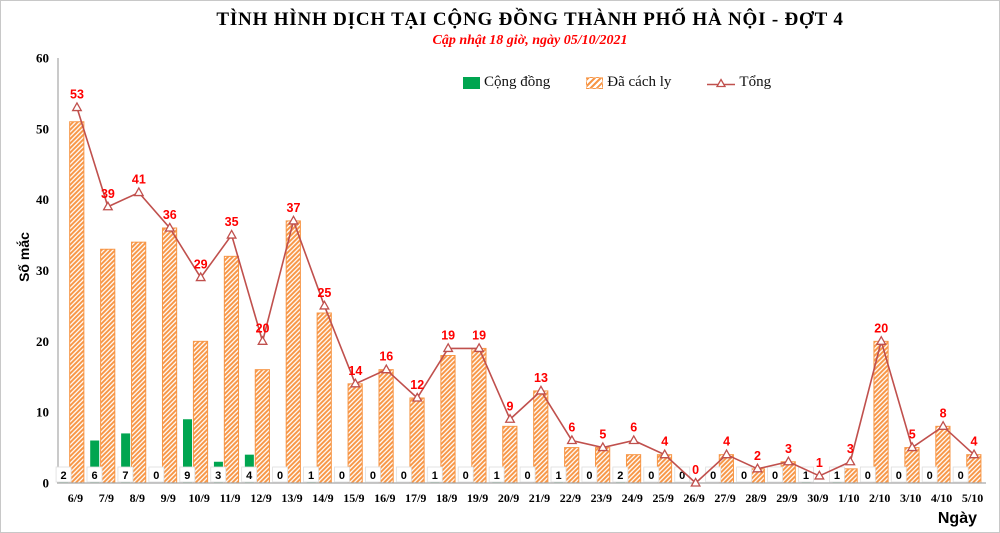  I want to click on legend: Cộng đồng Đã cách ly Tổng, so click(617, 82).